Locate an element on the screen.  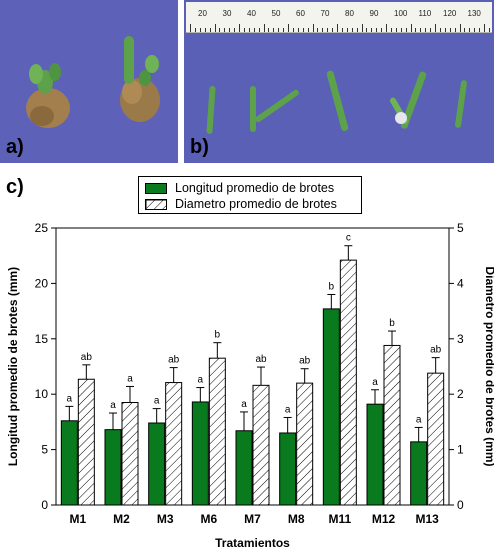
ruler-number: 120 is located at coordinates (450, 13).